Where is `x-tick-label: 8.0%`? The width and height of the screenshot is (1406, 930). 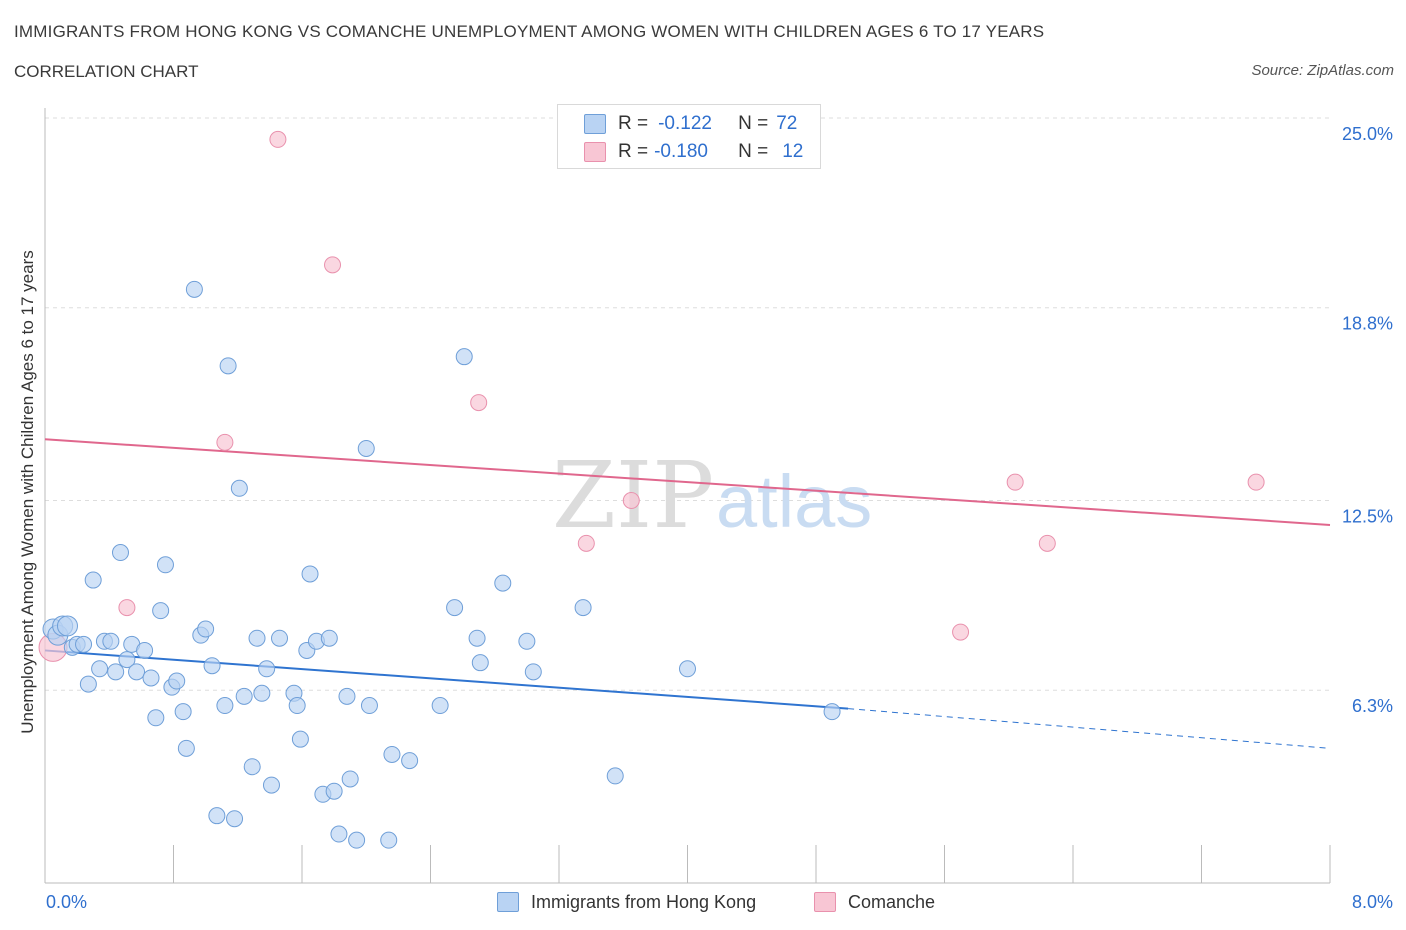 x-tick-label: 8.0% is located at coordinates (1372, 902).